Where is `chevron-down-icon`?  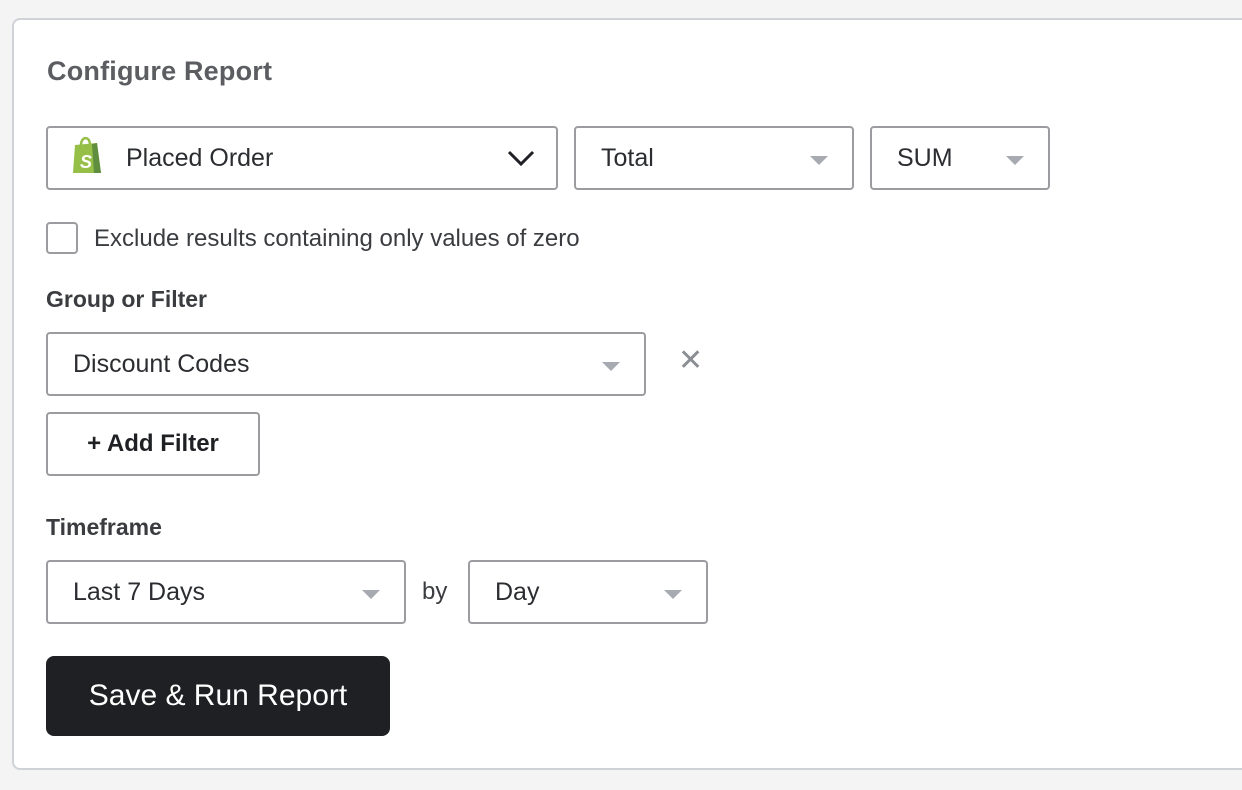
chevron-down-icon is located at coordinates (521, 161).